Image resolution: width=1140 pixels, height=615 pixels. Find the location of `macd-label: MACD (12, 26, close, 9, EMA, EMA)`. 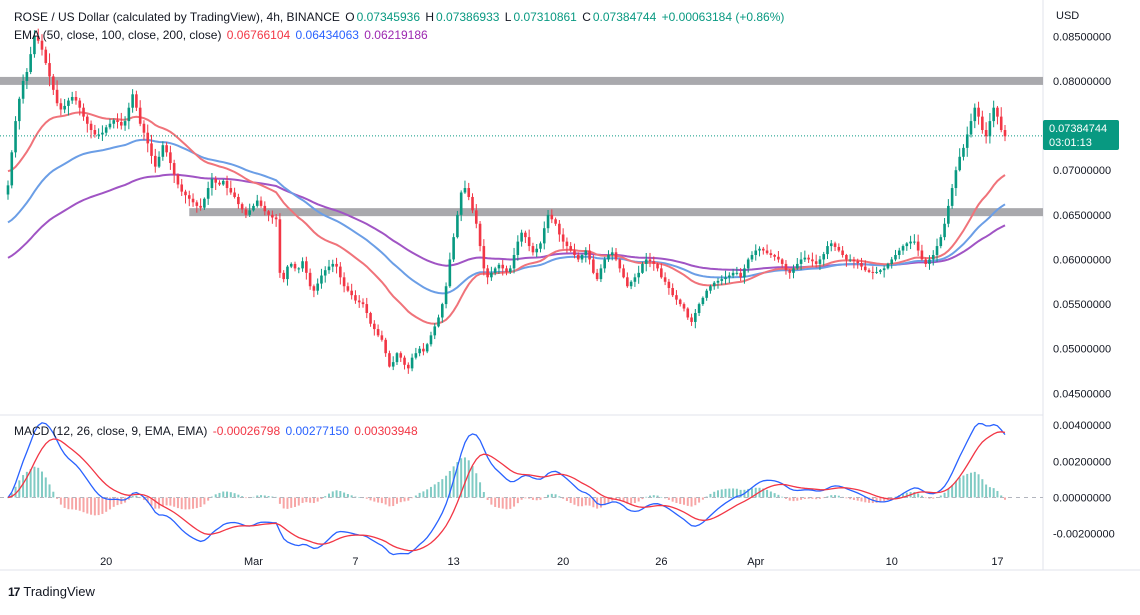

macd-label: MACD (12, 26, close, 9, EMA, EMA) is located at coordinates (111, 431).